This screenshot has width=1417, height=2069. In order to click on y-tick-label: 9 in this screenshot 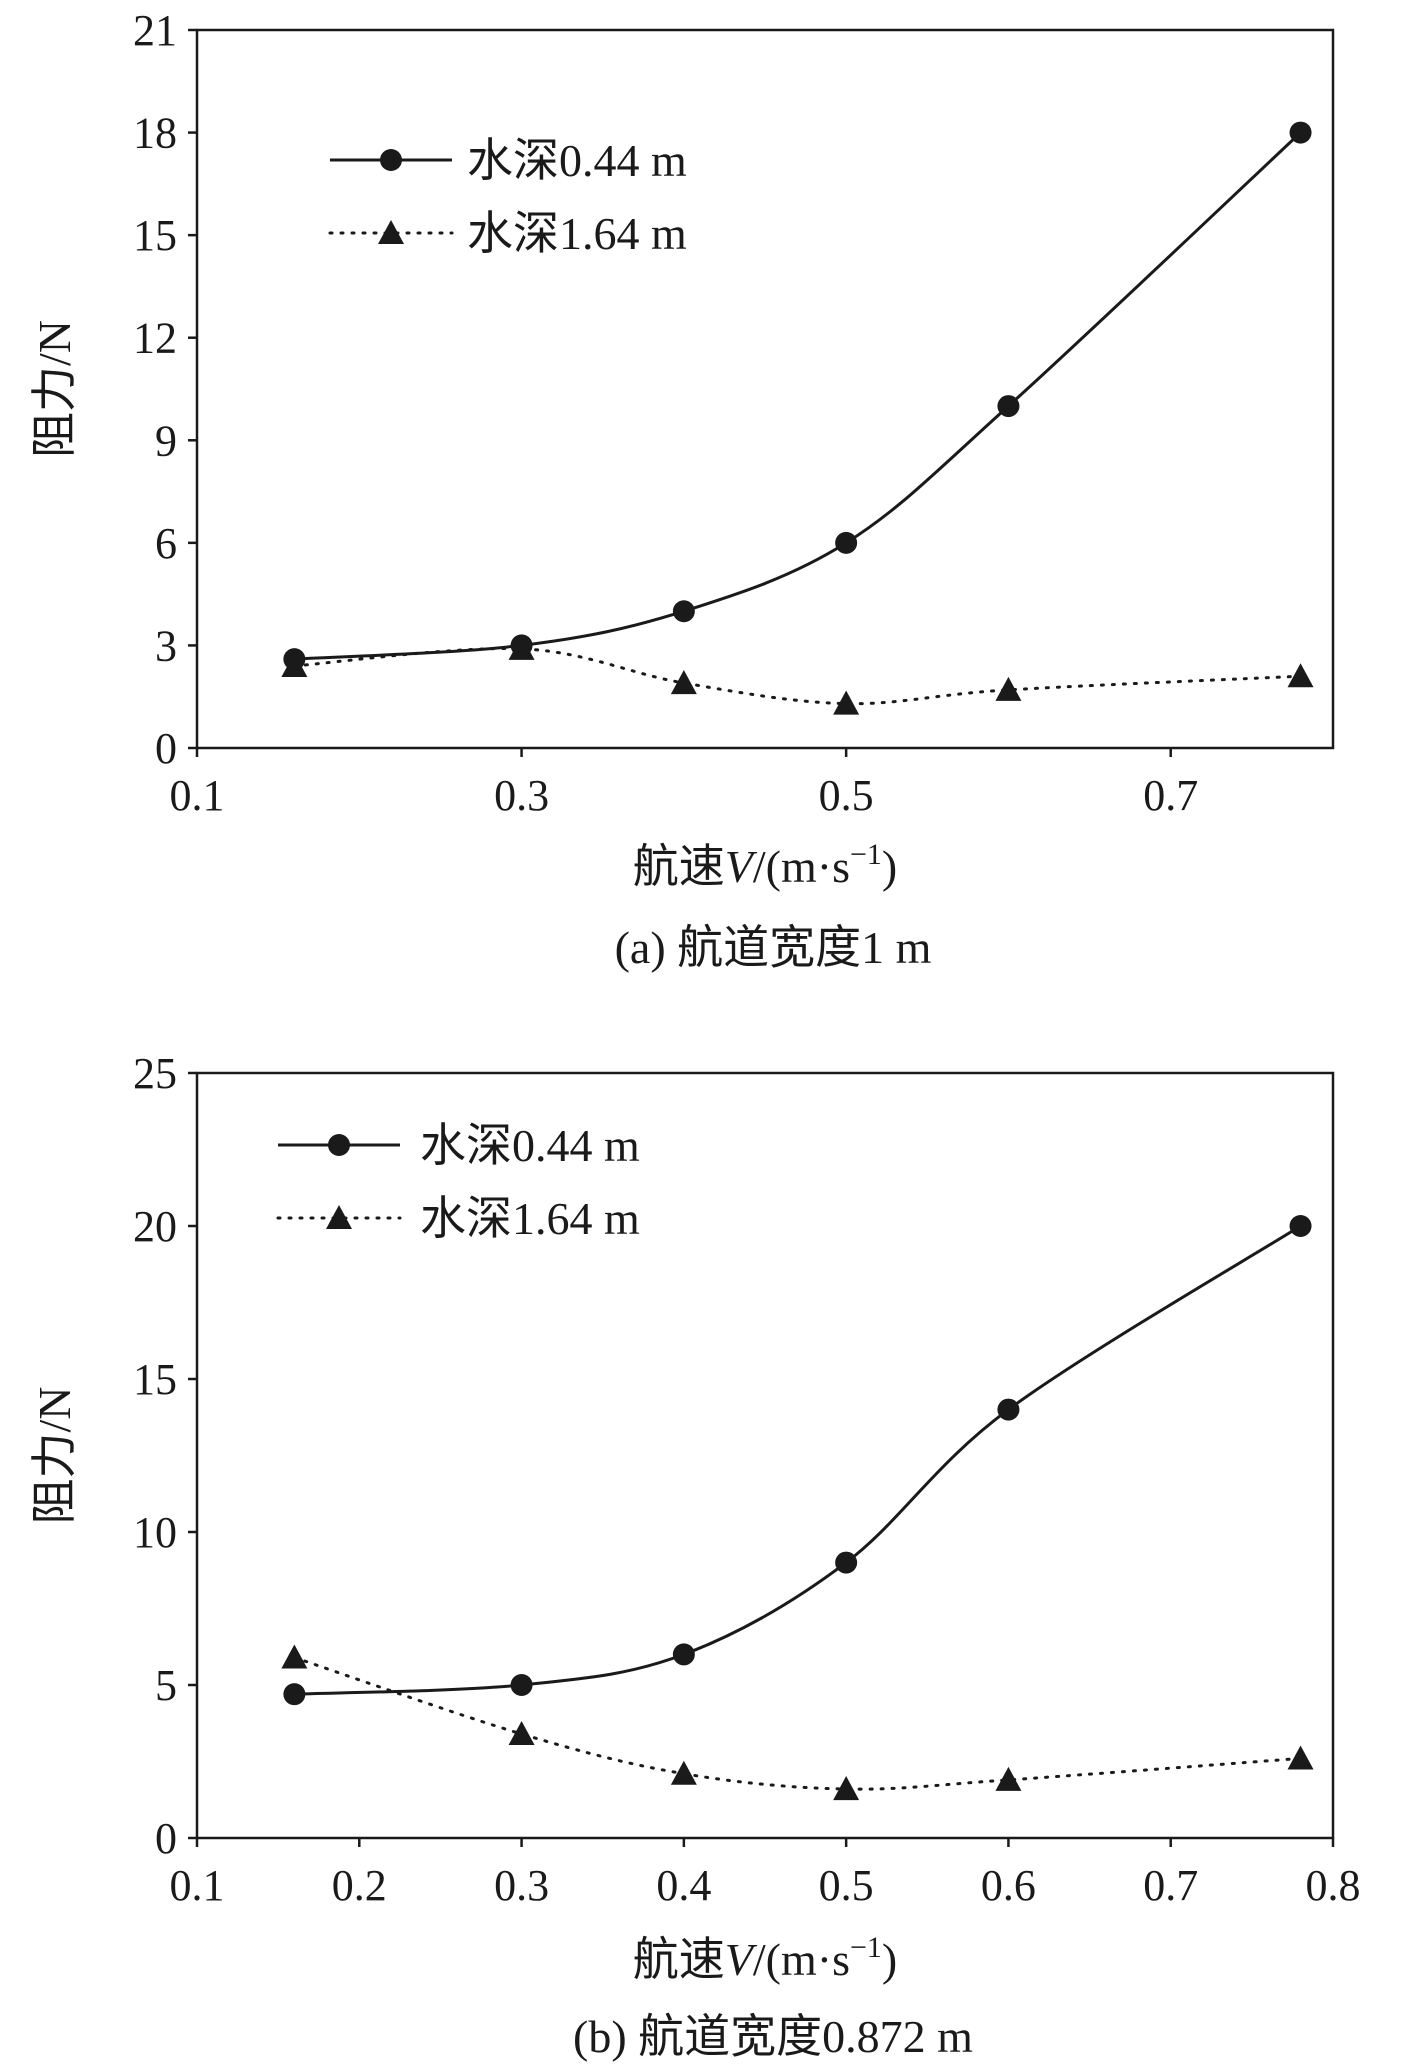, I will do `click(166, 440)`.